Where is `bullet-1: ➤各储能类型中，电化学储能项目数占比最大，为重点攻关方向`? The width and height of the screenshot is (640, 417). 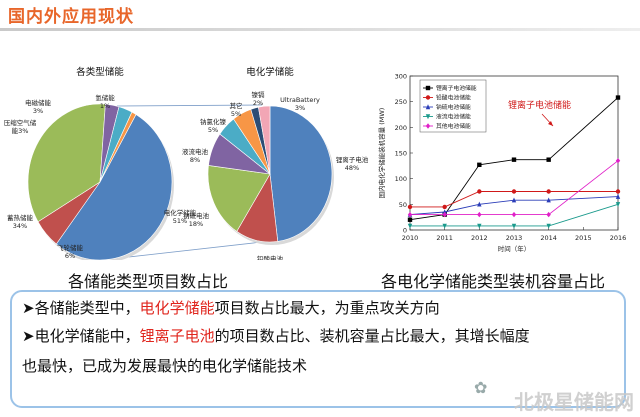 bullet-1: ➤各储能类型中，电化学储能项目数占比最大，为重点攻关方向 is located at coordinates (231, 308).